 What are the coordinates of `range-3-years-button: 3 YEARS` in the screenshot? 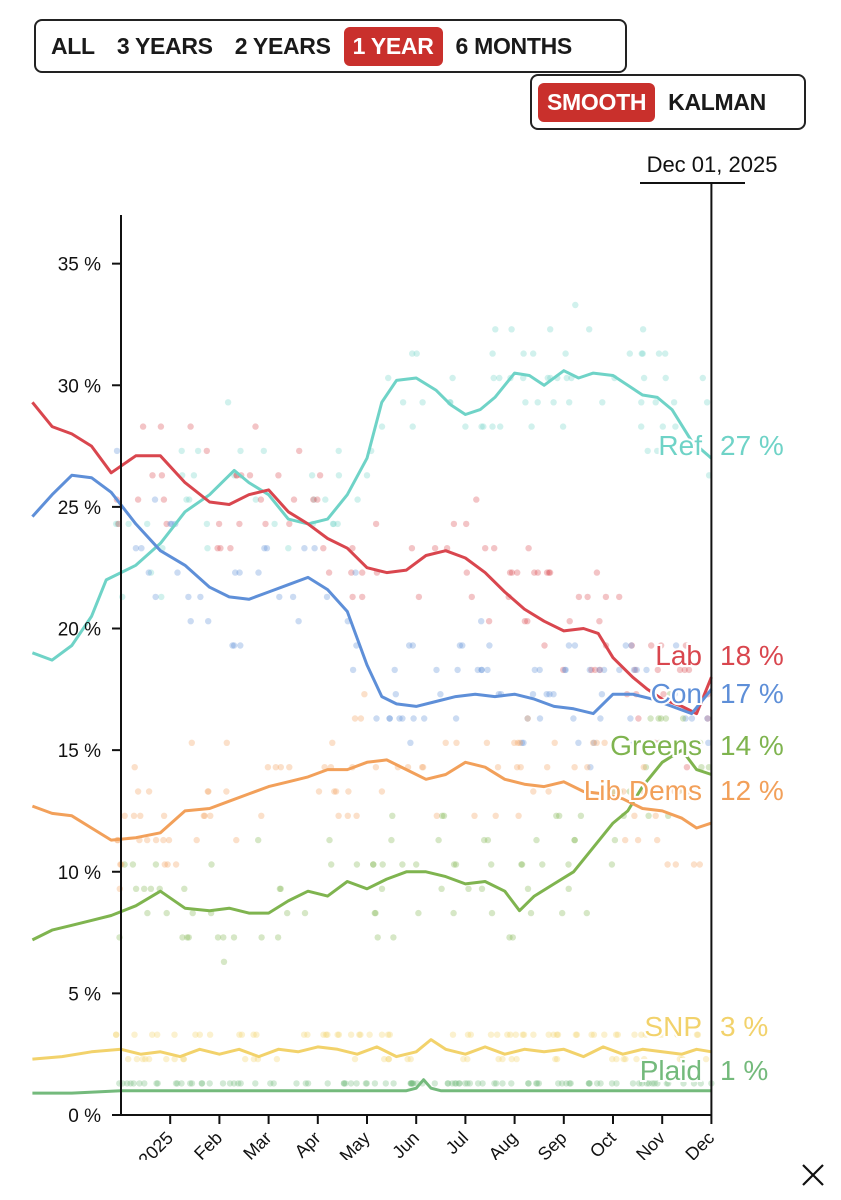 It's located at (165, 46).